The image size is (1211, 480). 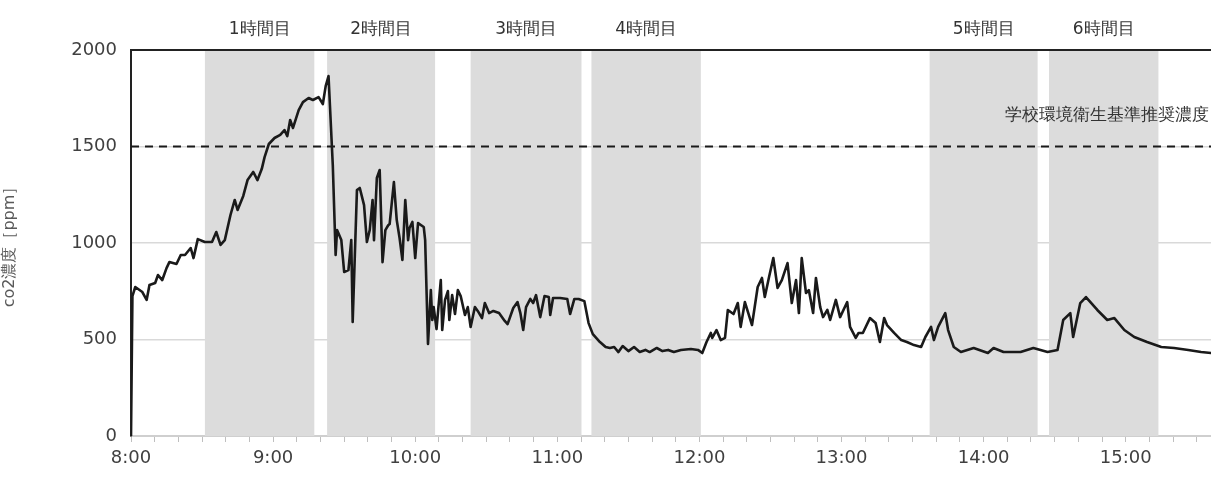 I want to click on x-tick-label: 9:00, so click(x=273, y=457).